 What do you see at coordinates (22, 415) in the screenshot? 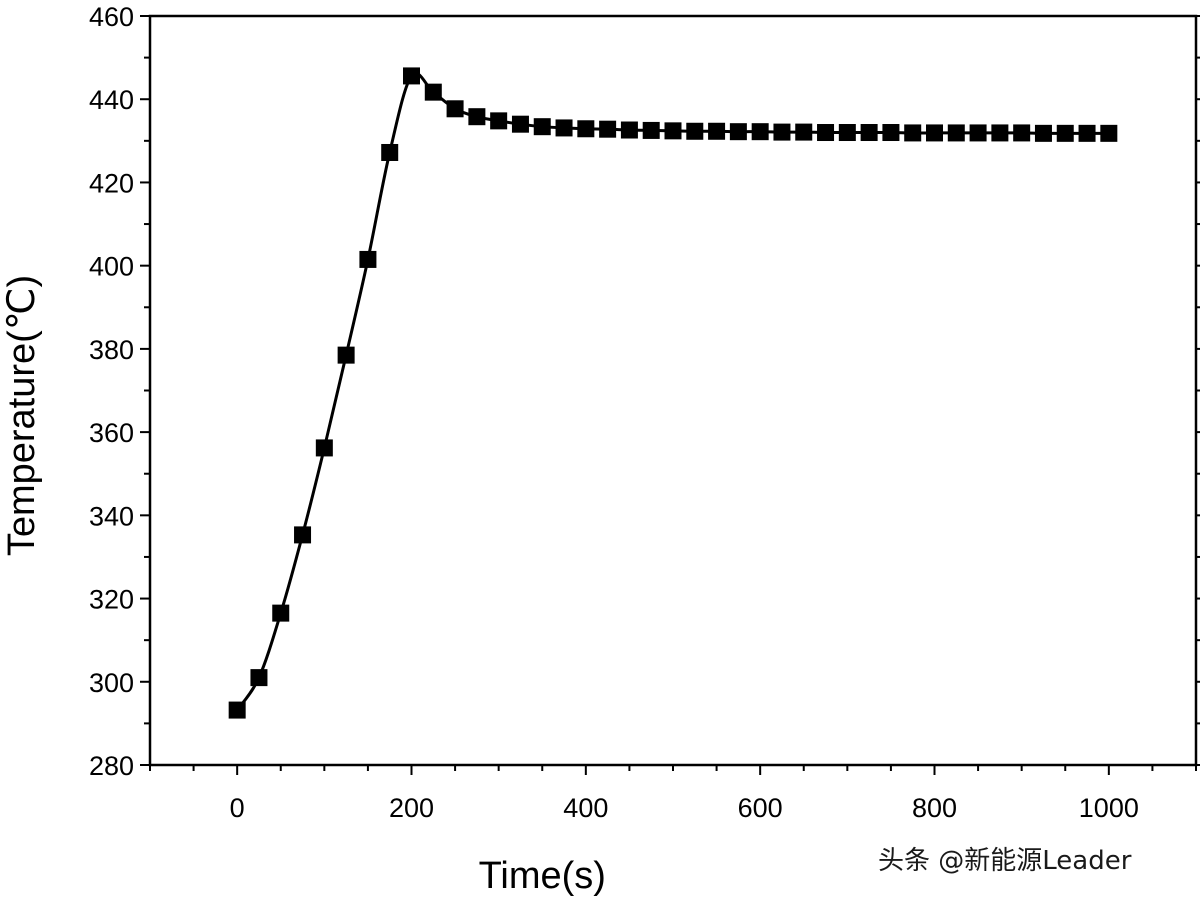
I see `y-axis-title: Temperature(℃)` at bounding box center [22, 415].